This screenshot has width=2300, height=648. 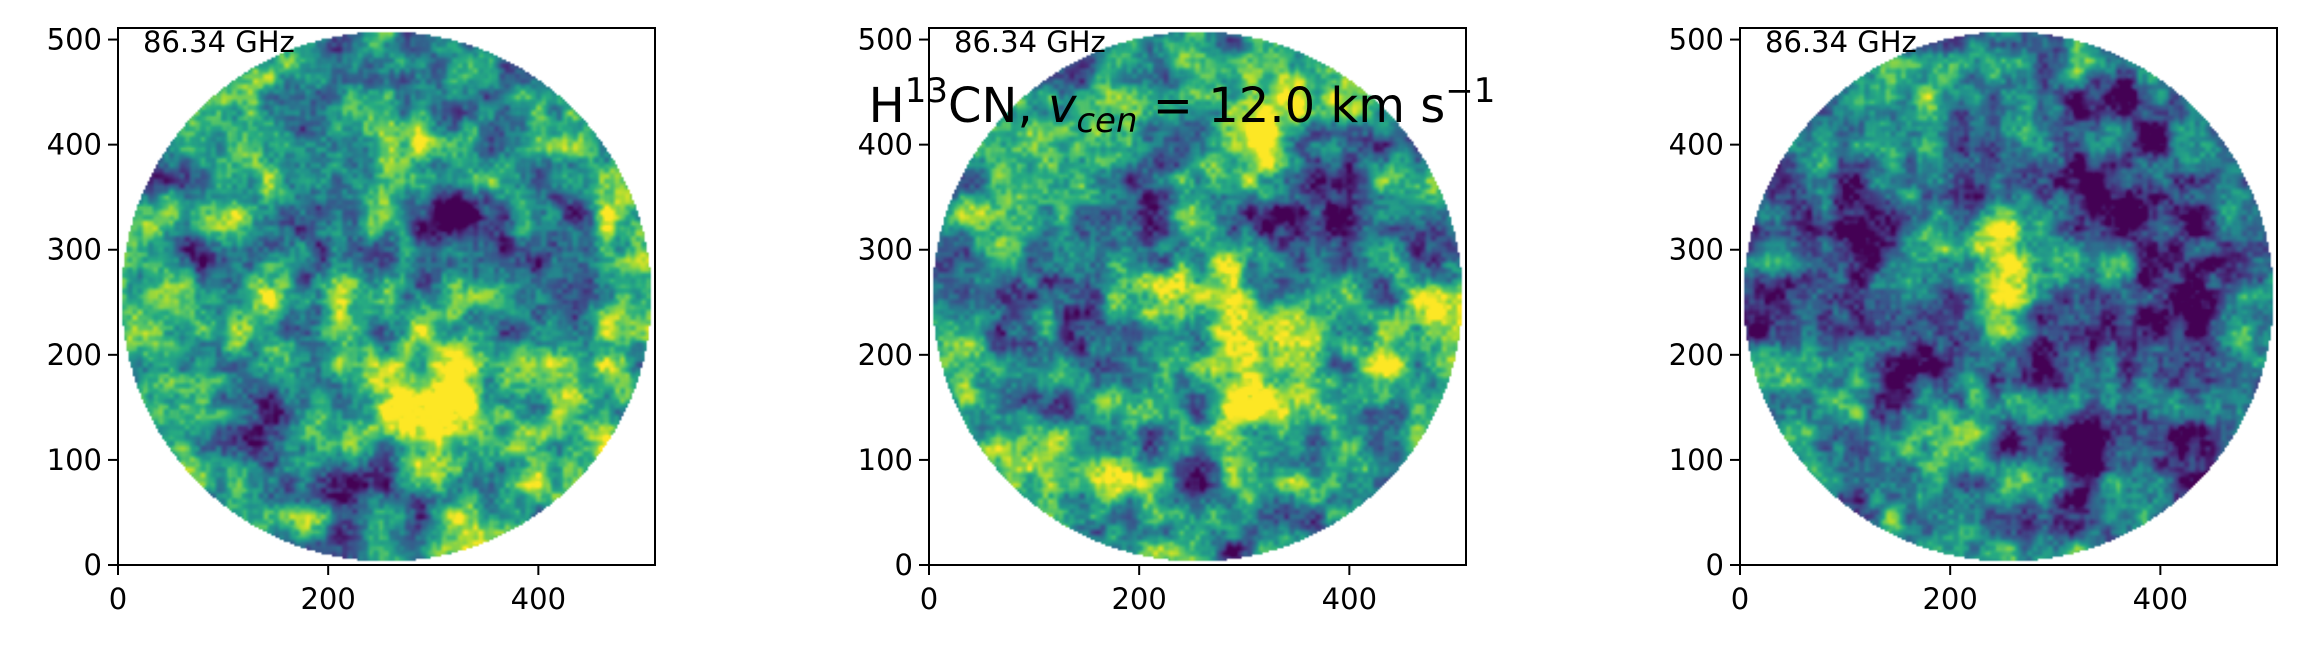 What do you see at coordinates (1062, 106) in the screenshot?
I see `title-var: v` at bounding box center [1062, 106].